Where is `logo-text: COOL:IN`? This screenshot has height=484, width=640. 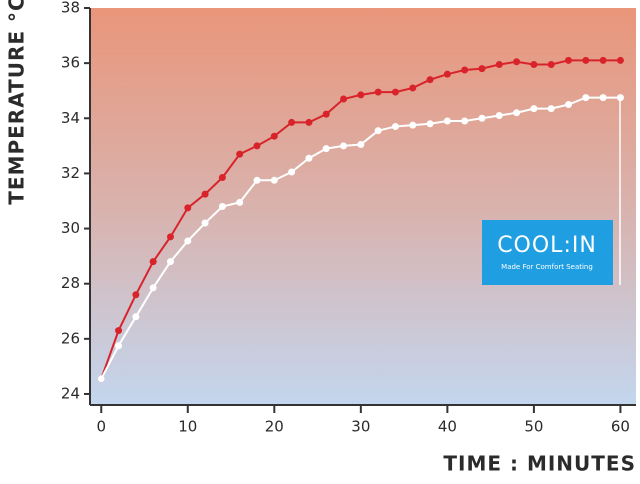
logo-text: COOL:IN is located at coordinates (547, 245).